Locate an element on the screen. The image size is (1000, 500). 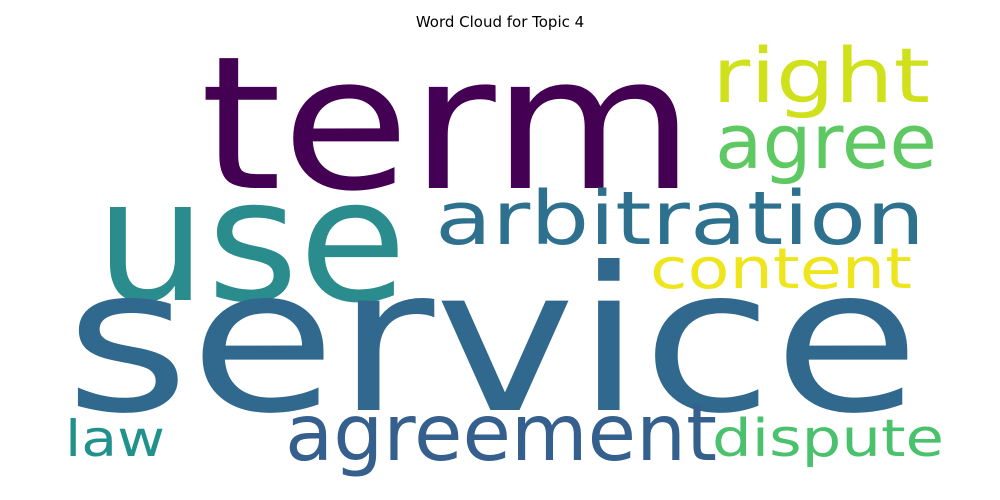
word-use: use is located at coordinates (251, 242).